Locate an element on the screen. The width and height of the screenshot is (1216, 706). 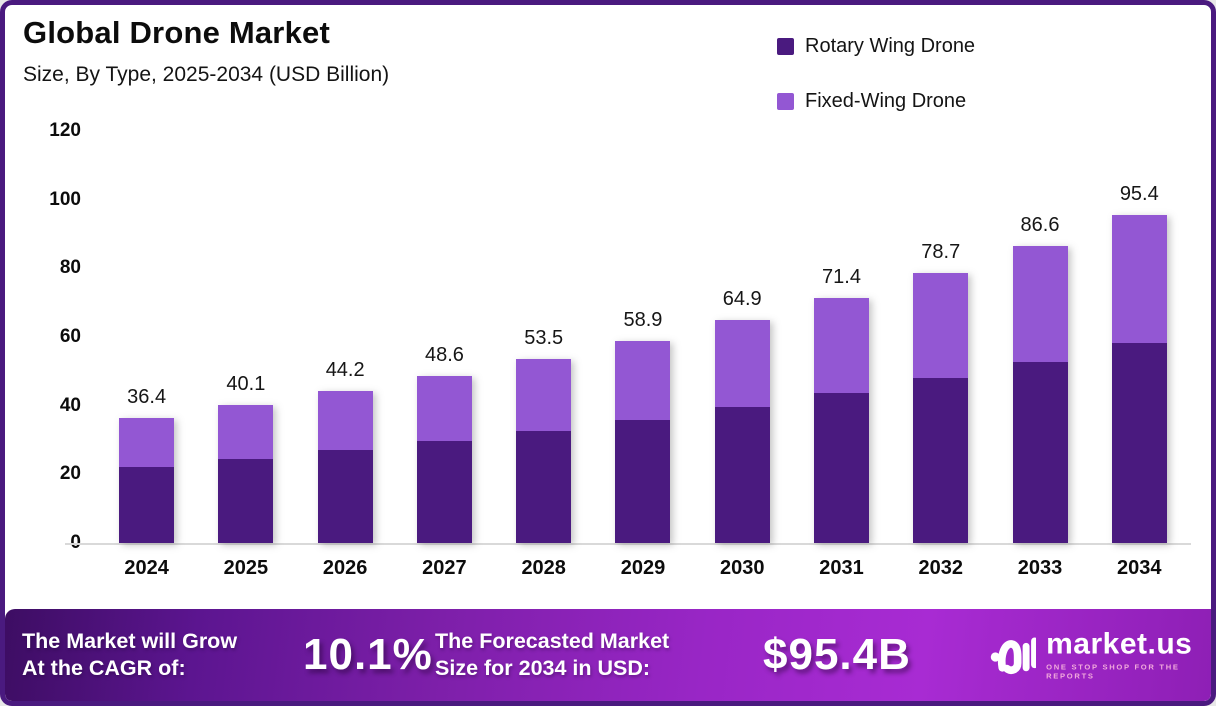
bar-group: 58.9 2029 is located at coordinates (642, 355).